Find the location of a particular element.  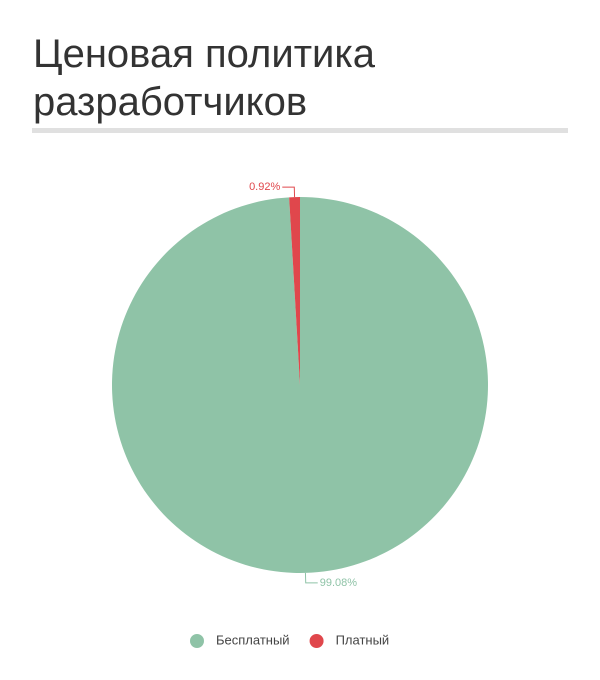

title-rule is located at coordinates (300, 130).